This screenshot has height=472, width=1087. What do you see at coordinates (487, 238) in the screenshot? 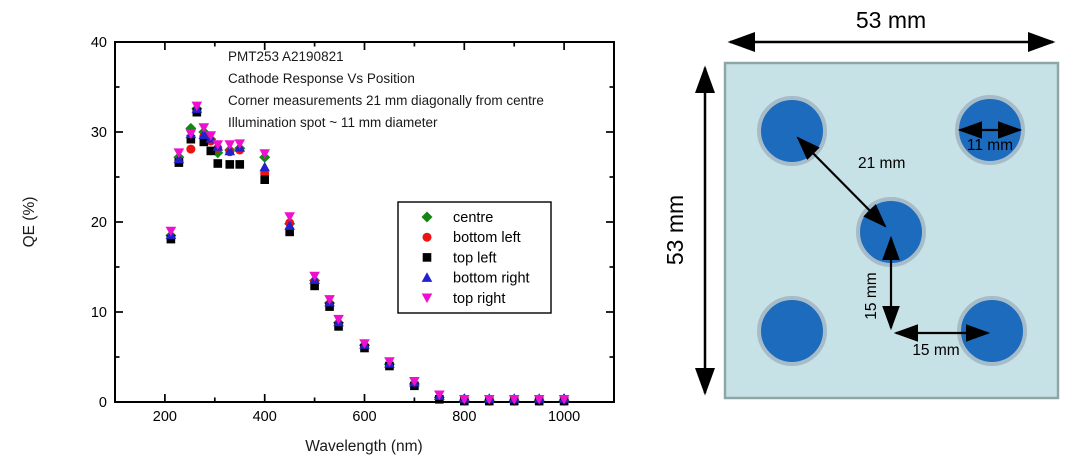
I see `legend-label-bottom-left: bottom left` at bounding box center [487, 238].